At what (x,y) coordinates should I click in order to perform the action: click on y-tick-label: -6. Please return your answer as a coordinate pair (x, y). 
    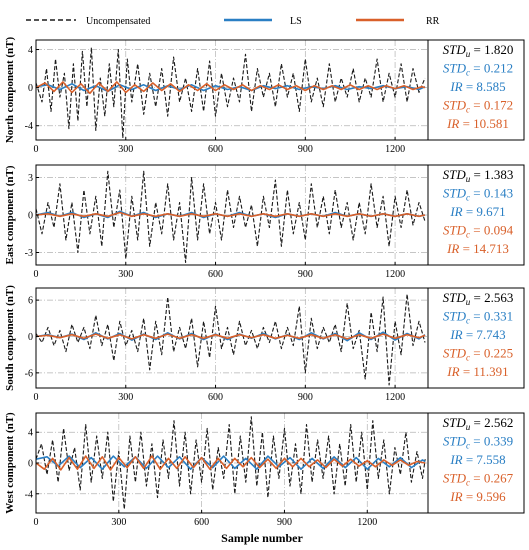
    Looking at the image, I should click on (29, 373).